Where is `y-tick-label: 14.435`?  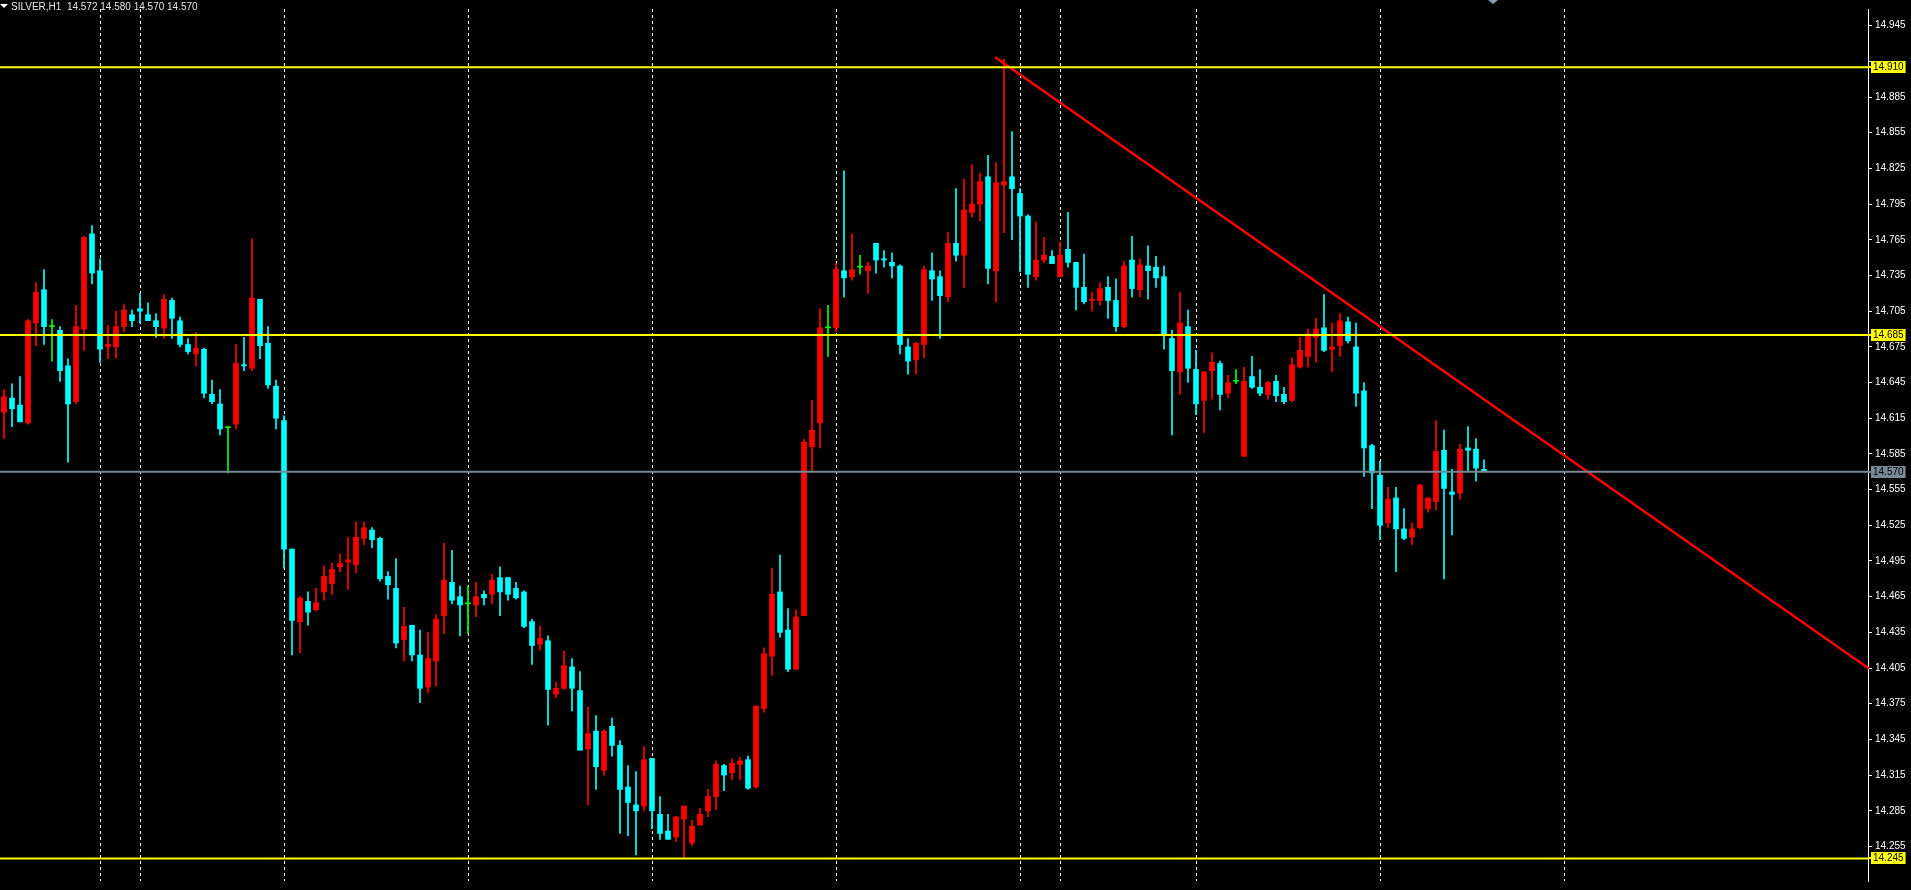 y-tick-label: 14.435 is located at coordinates (1891, 632).